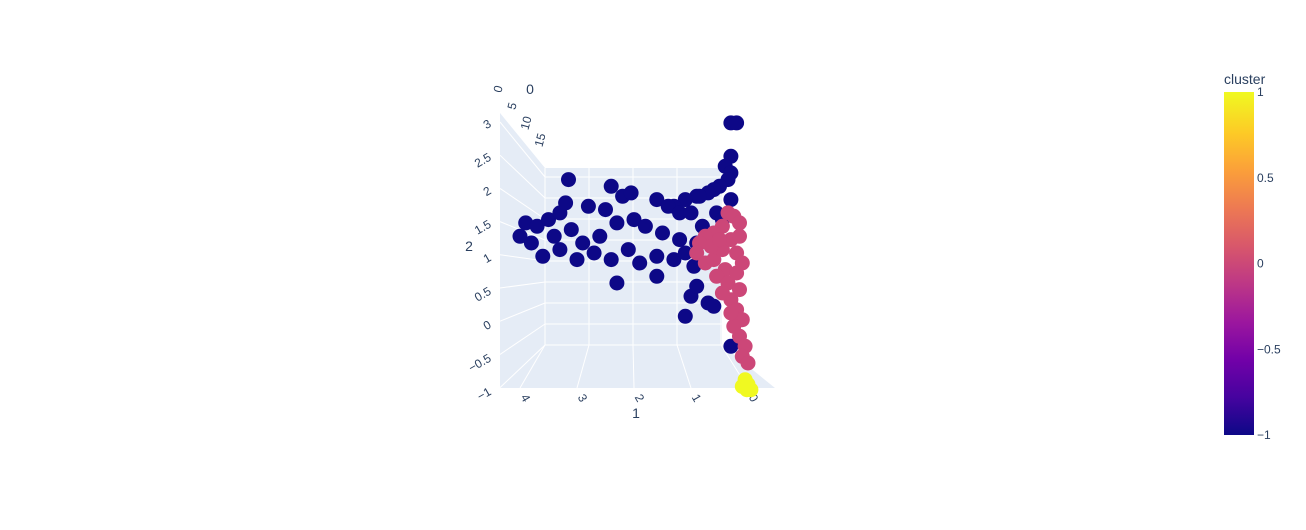 The height and width of the screenshot is (530, 1306). I want to click on left-pane, so click(522, 250).